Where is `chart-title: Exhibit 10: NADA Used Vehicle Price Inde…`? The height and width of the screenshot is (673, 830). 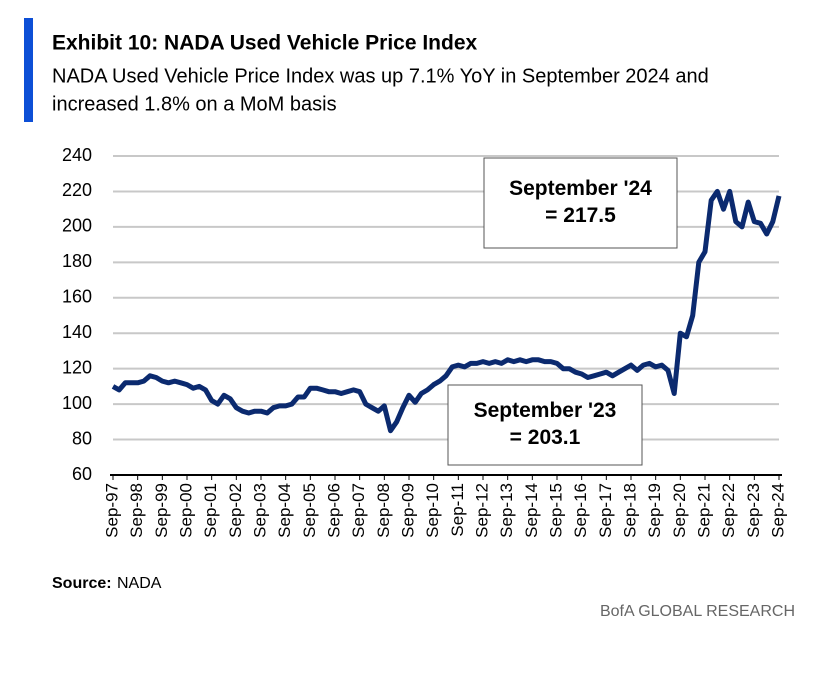 chart-title: Exhibit 10: NADA Used Vehicle Price Inde… is located at coordinates (265, 43).